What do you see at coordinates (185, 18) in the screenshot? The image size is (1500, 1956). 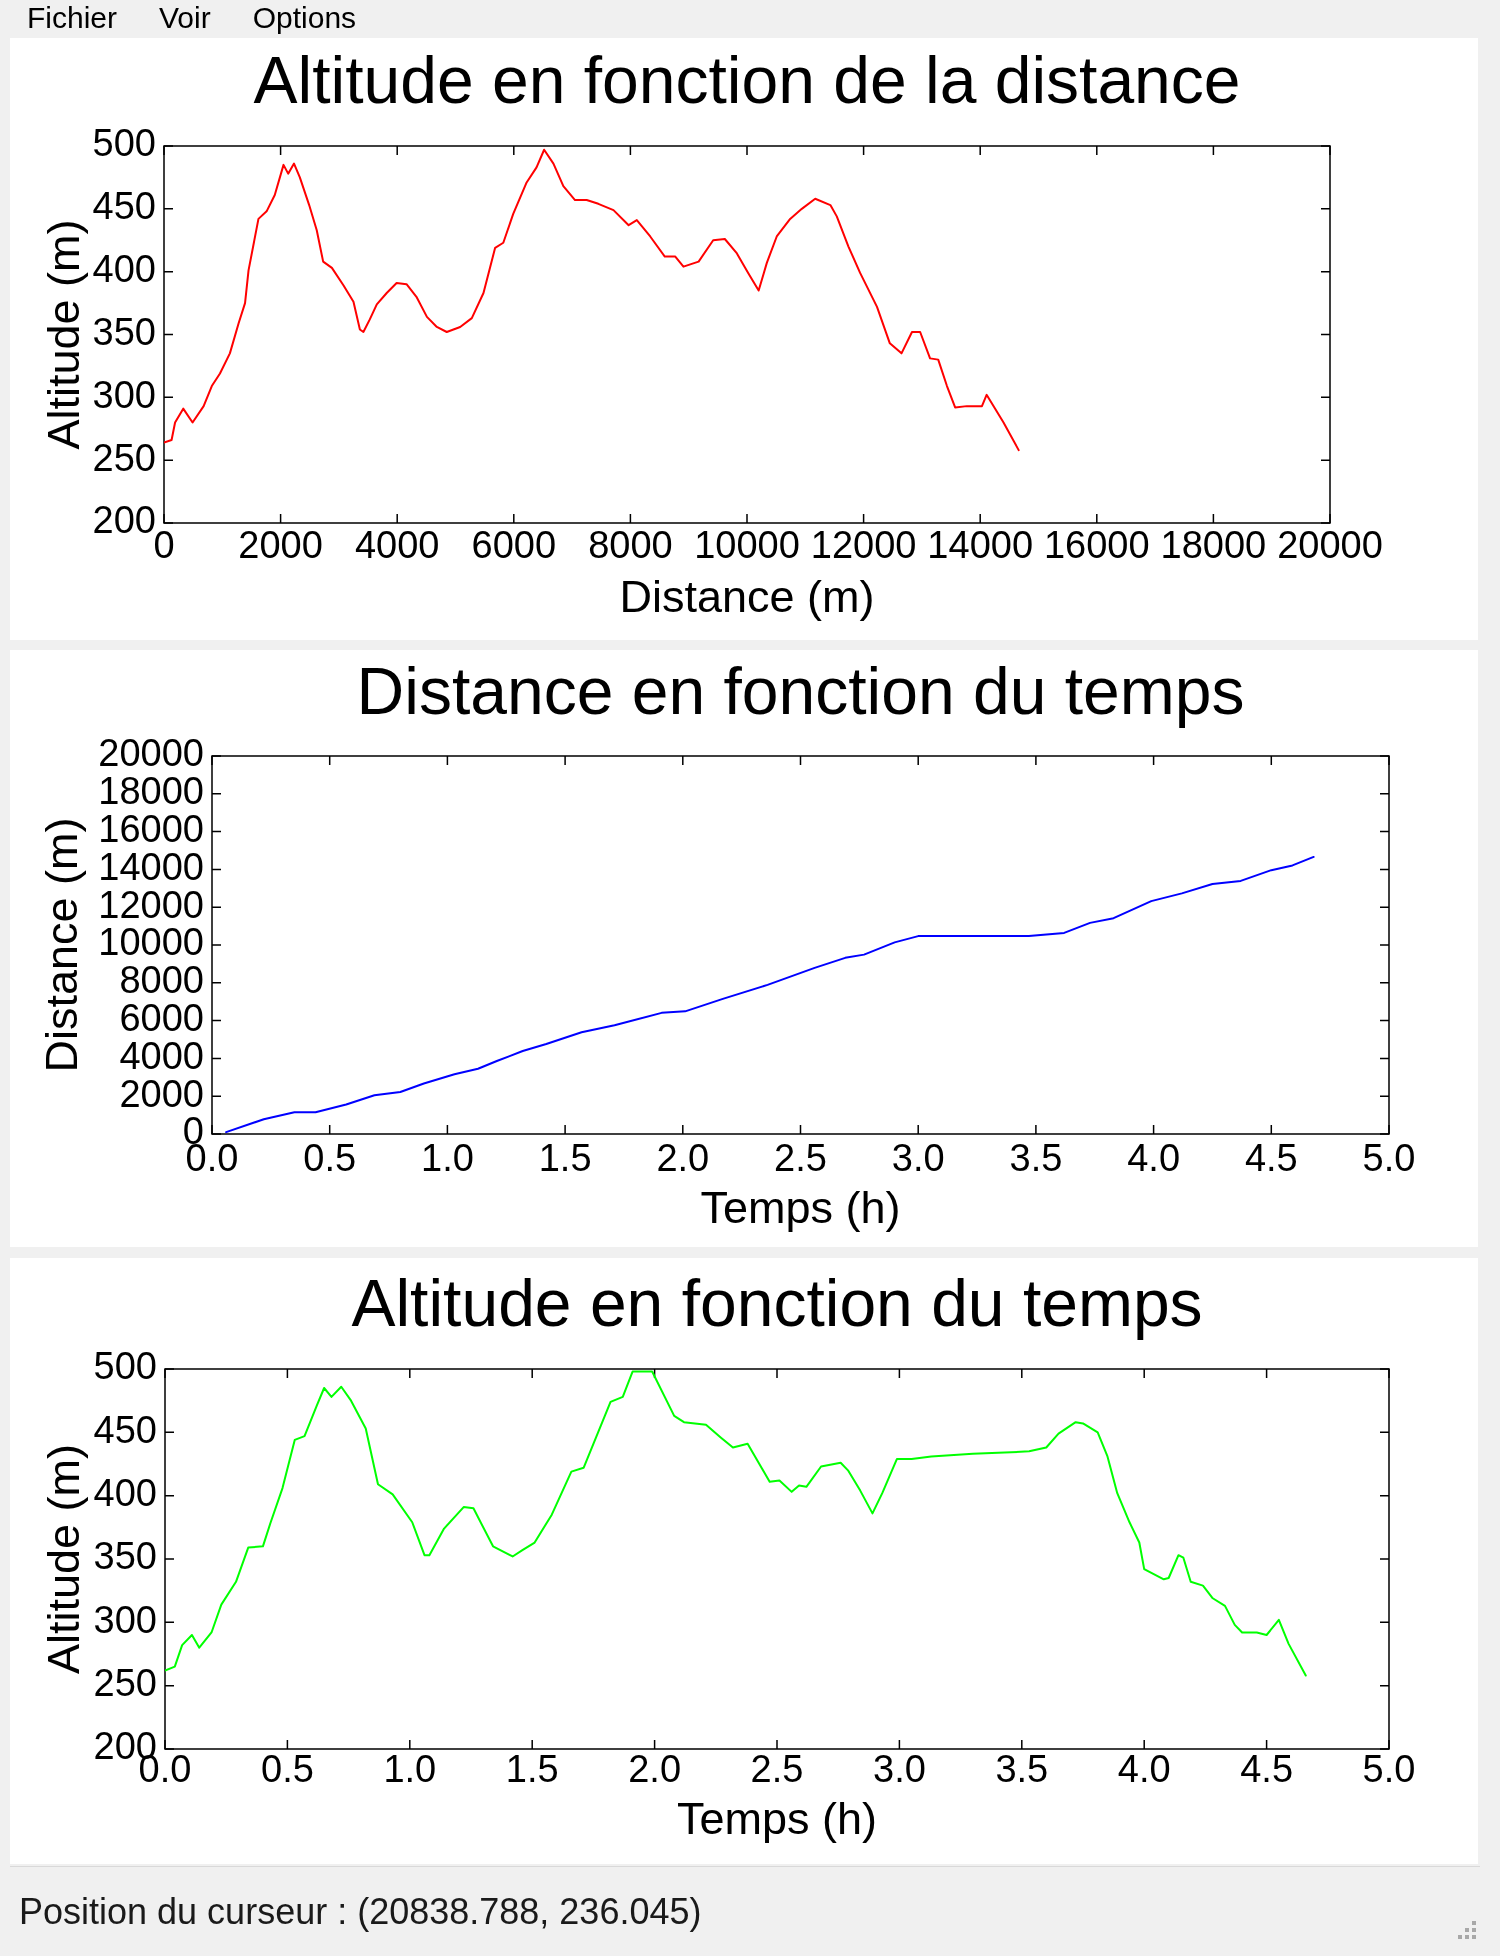 I see `text: Voir` at bounding box center [185, 18].